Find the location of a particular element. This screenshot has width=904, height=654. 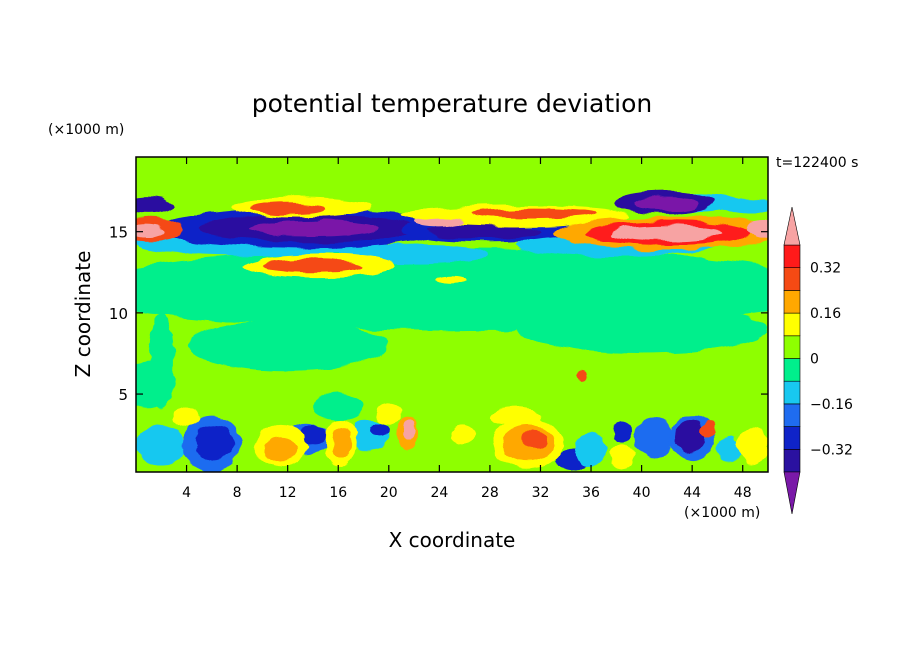

x-tick-label: 28 is located at coordinates (490, 493).